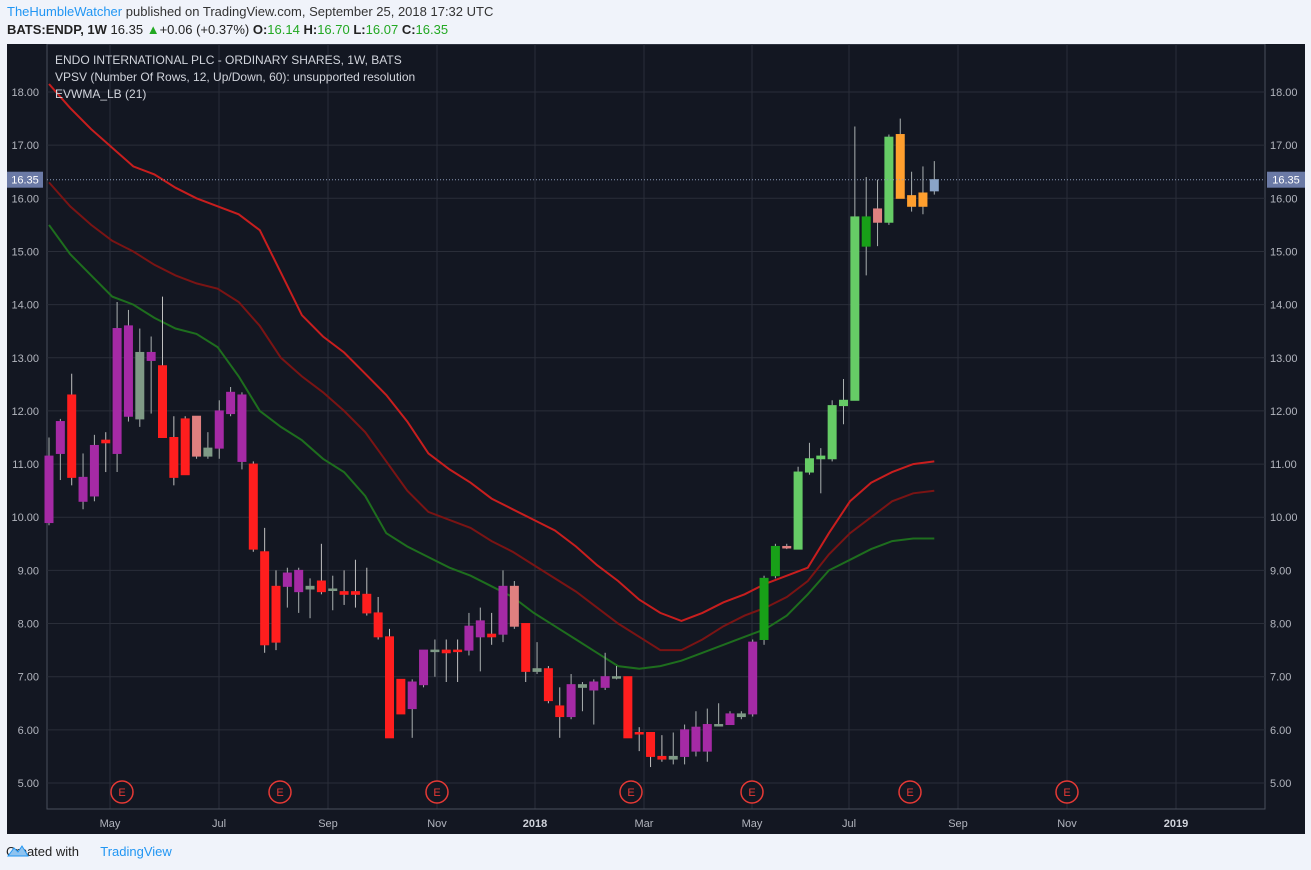  I want to click on y-tick-label-left: 6.00, so click(28, 731).